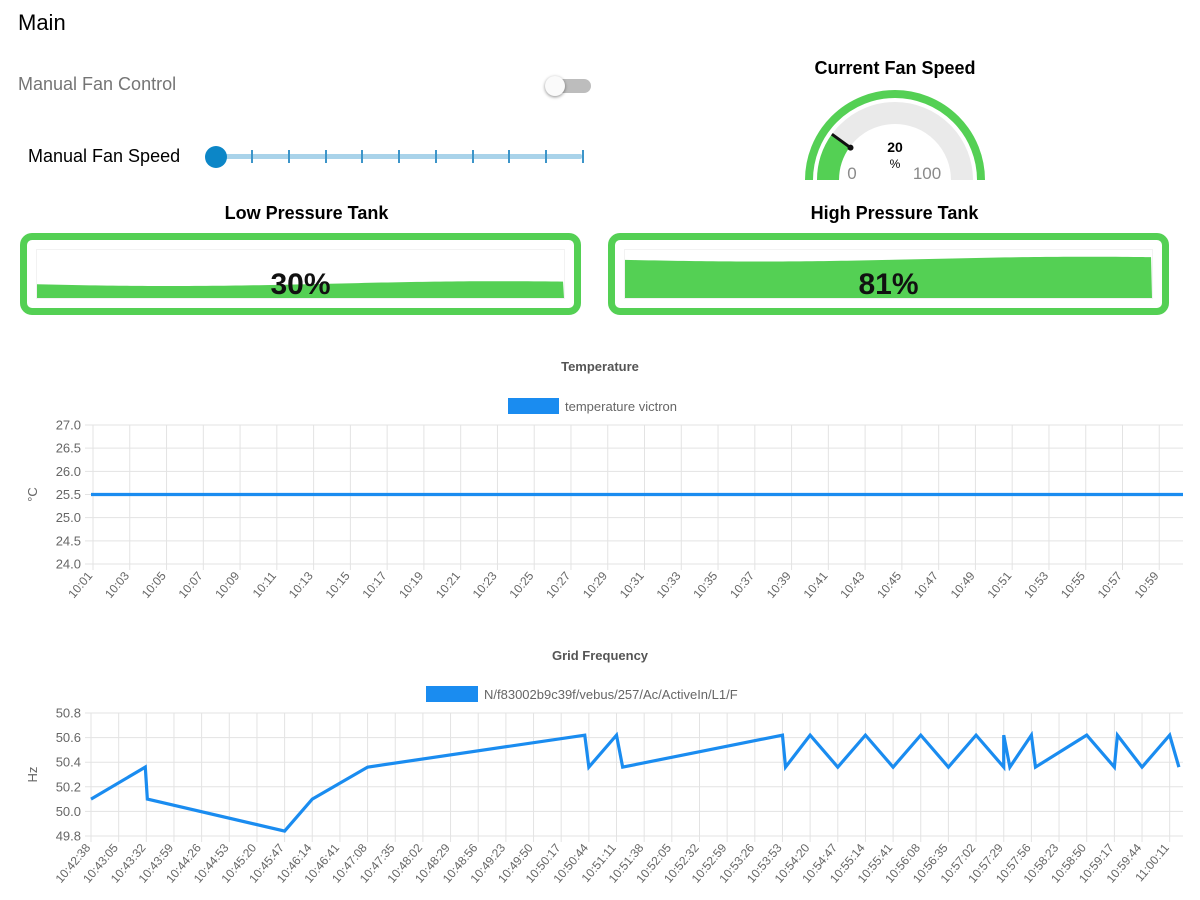 Image resolution: width=1200 pixels, height=900 pixels. I want to click on x-tick-label: 10:11, so click(265, 585).